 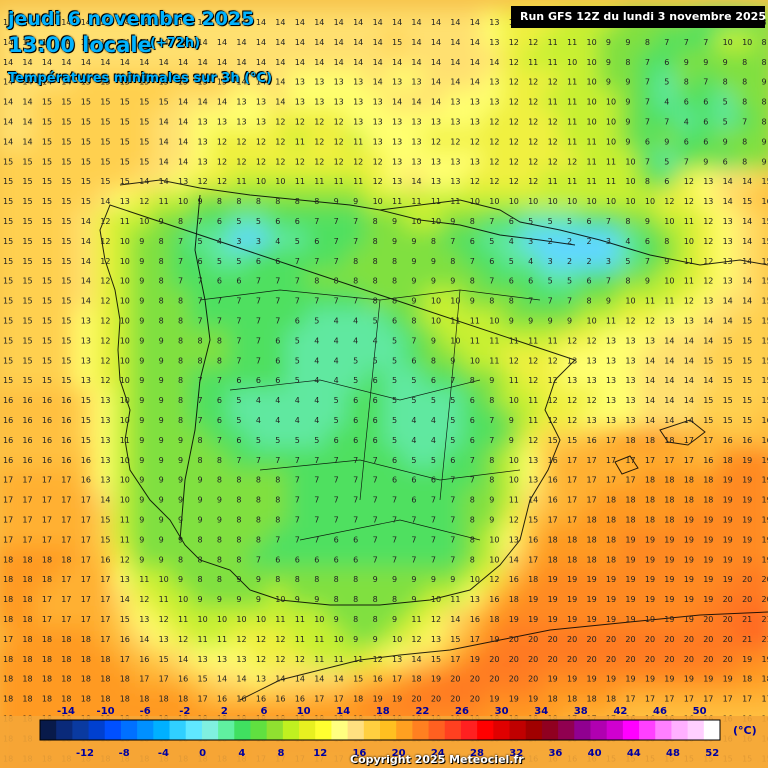 I want to click on grid-value: 6, so click(x=277, y=380).